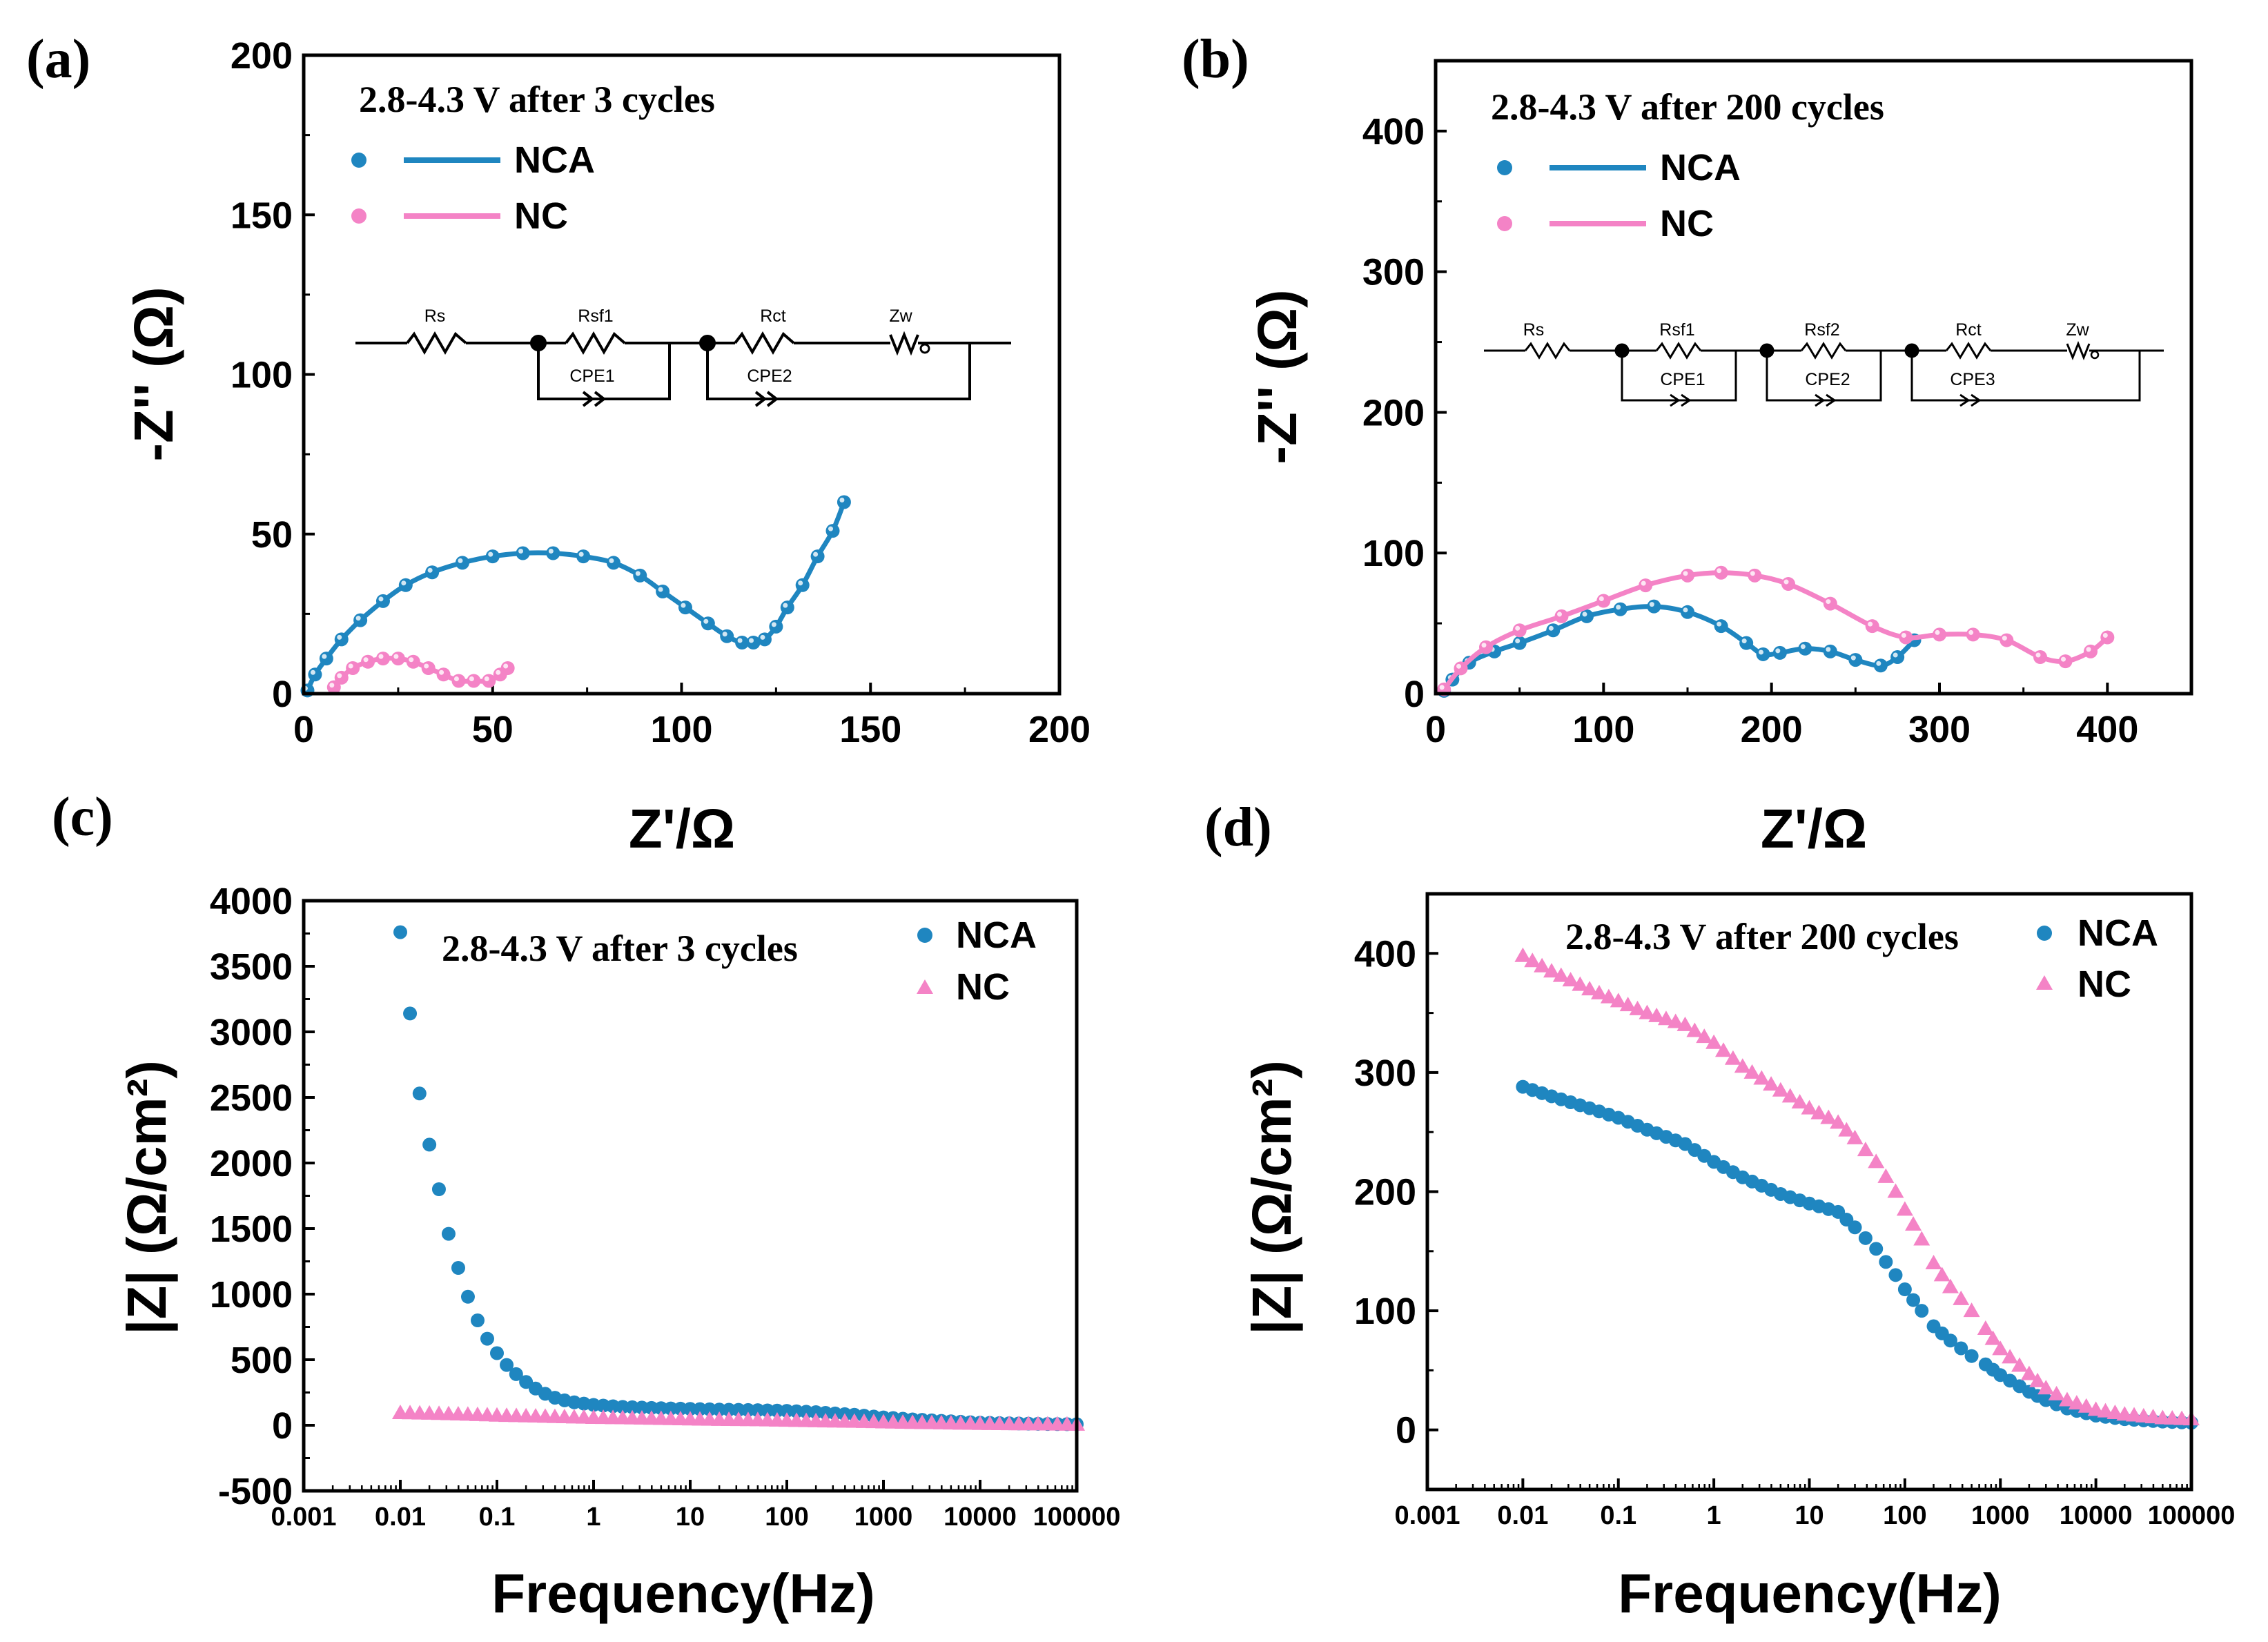  I want to click on y-tick-label: 200, so click(262, 56).